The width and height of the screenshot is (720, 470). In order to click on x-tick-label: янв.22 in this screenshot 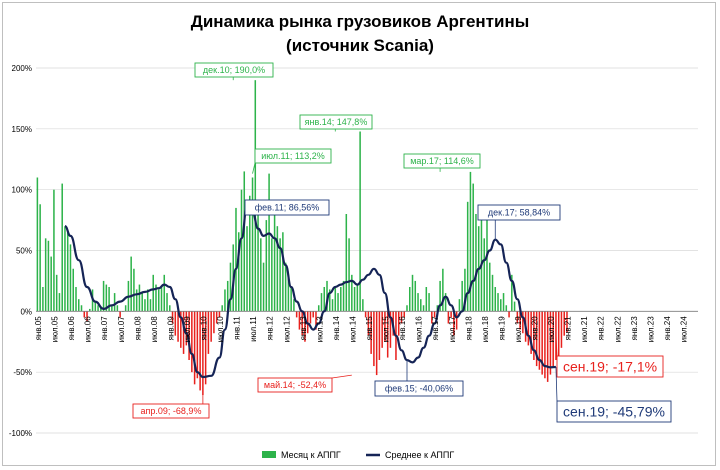, I will do `click(601, 328)`.